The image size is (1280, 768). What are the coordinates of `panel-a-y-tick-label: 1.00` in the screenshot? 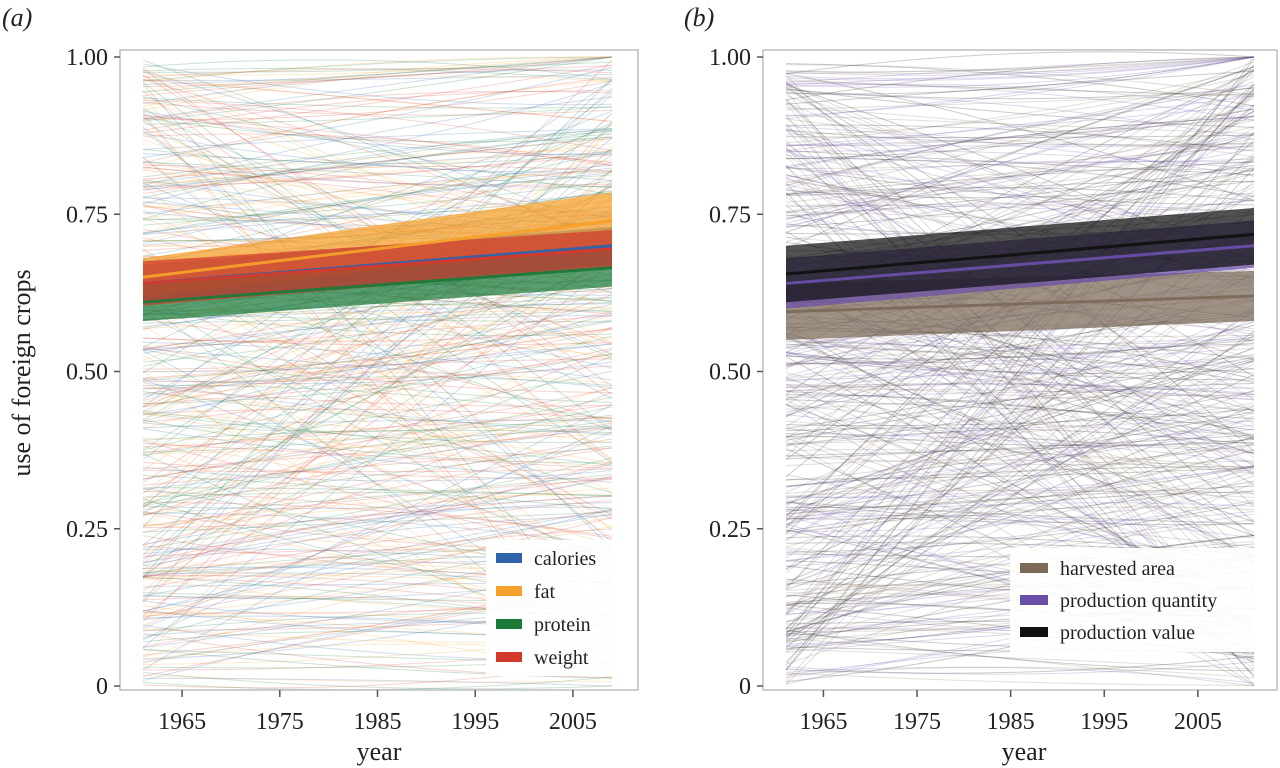 It's located at (87, 58).